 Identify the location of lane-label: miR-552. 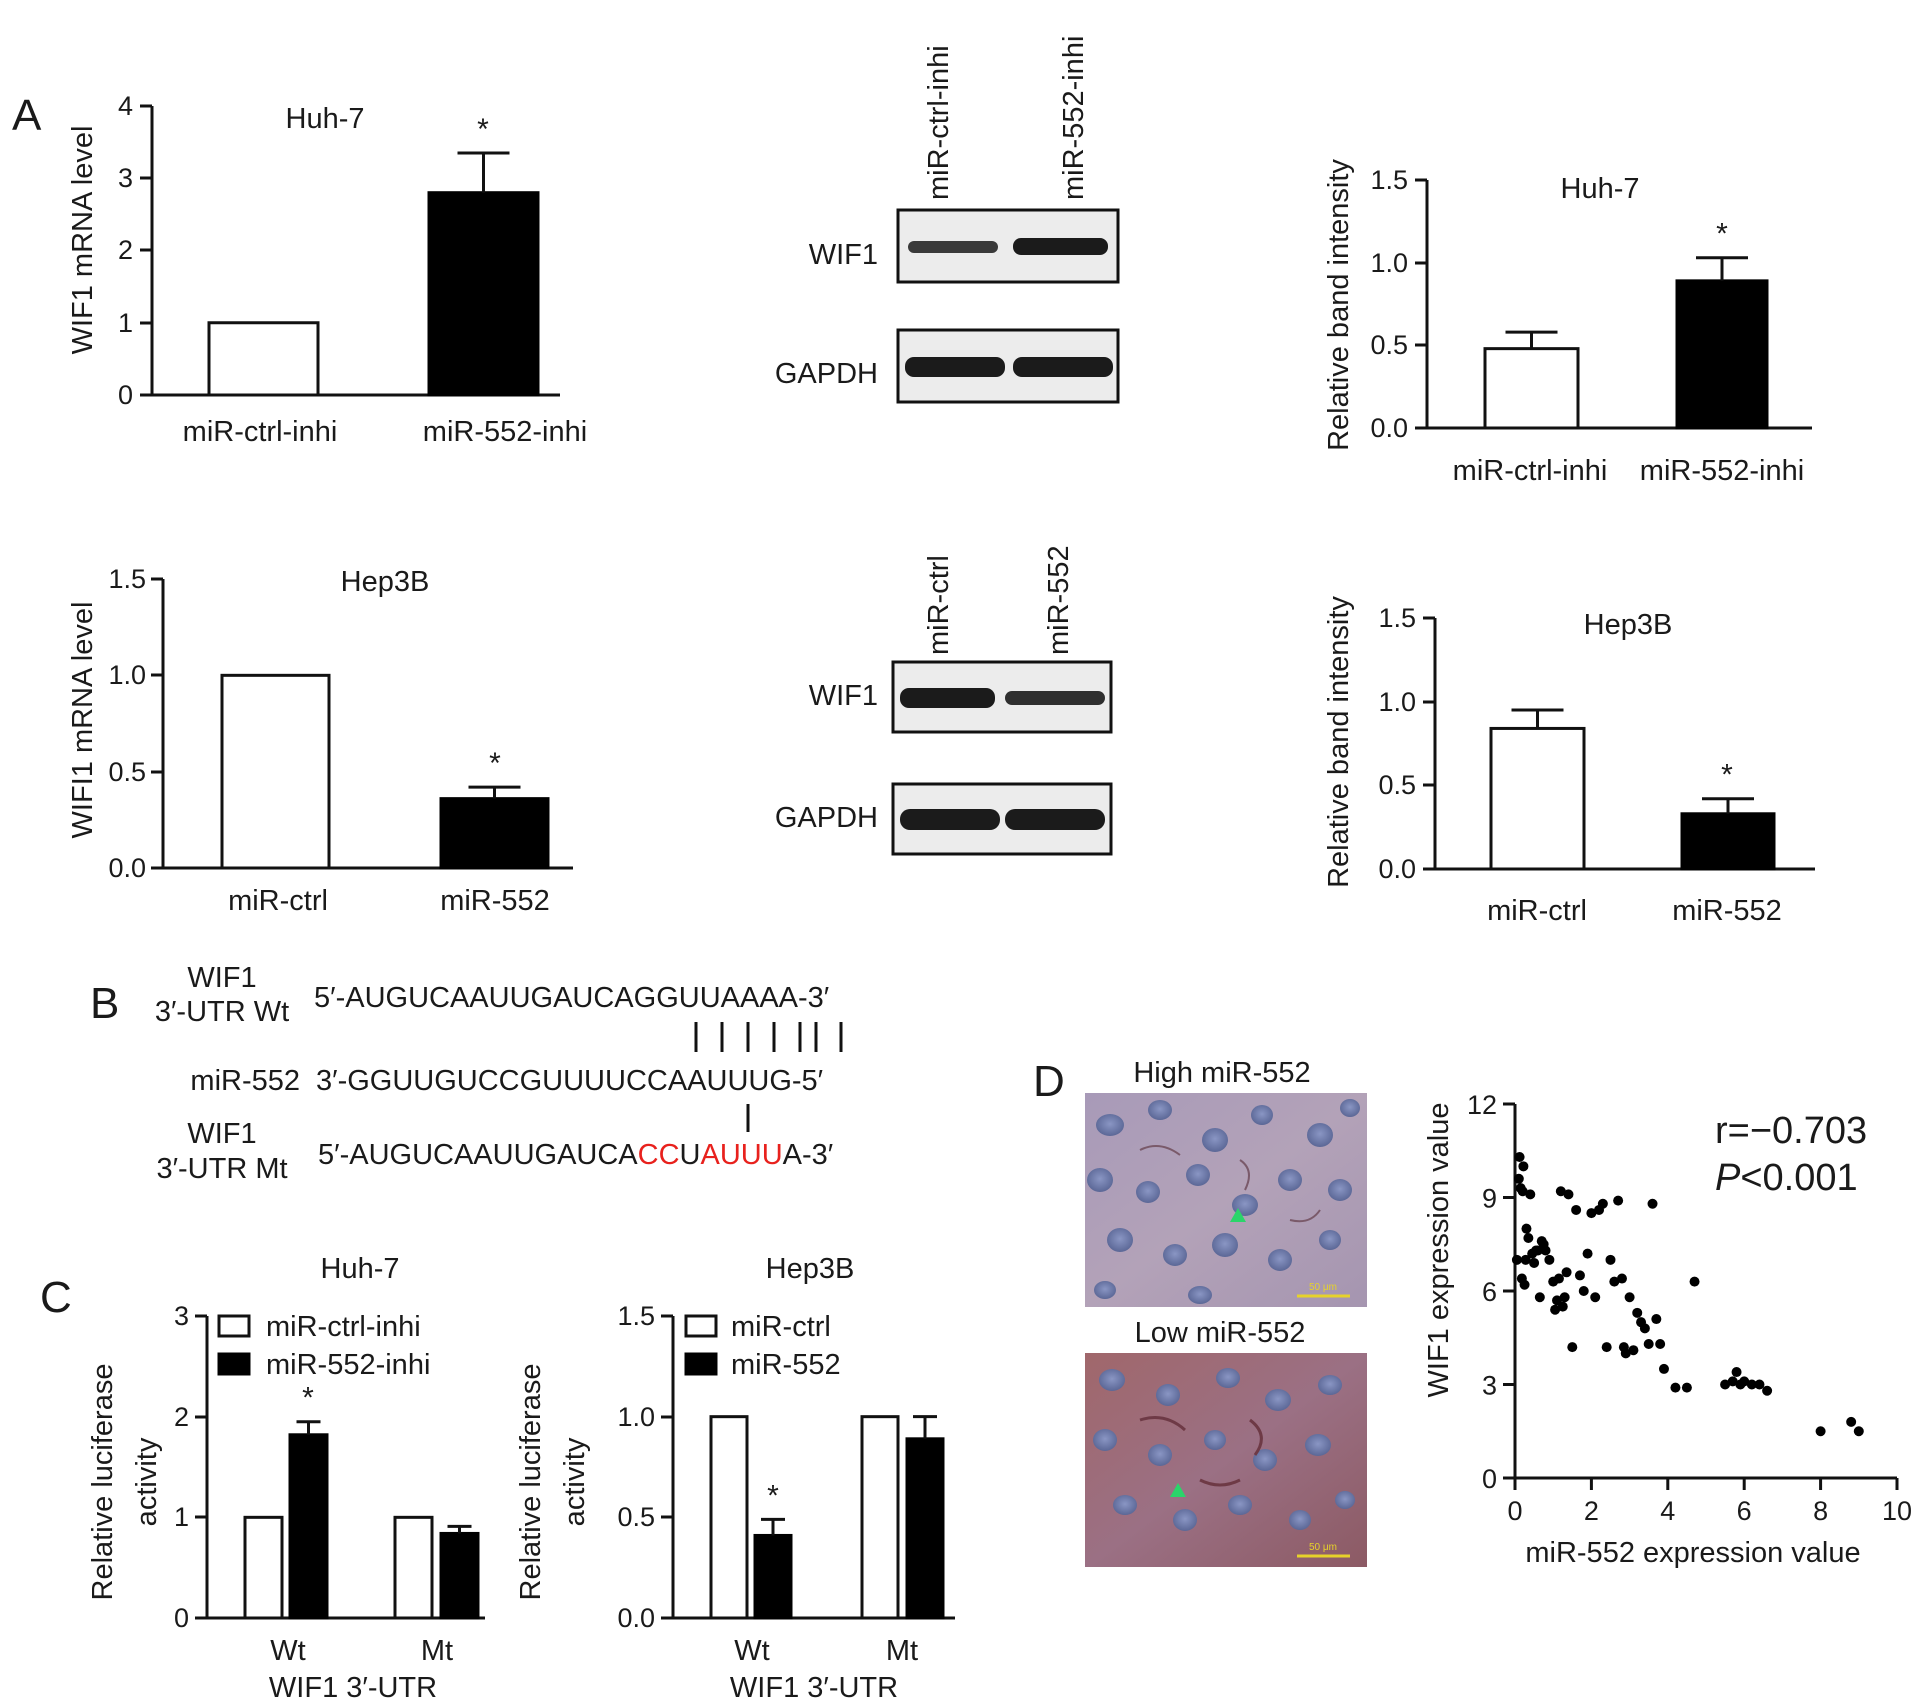
(1059, 600).